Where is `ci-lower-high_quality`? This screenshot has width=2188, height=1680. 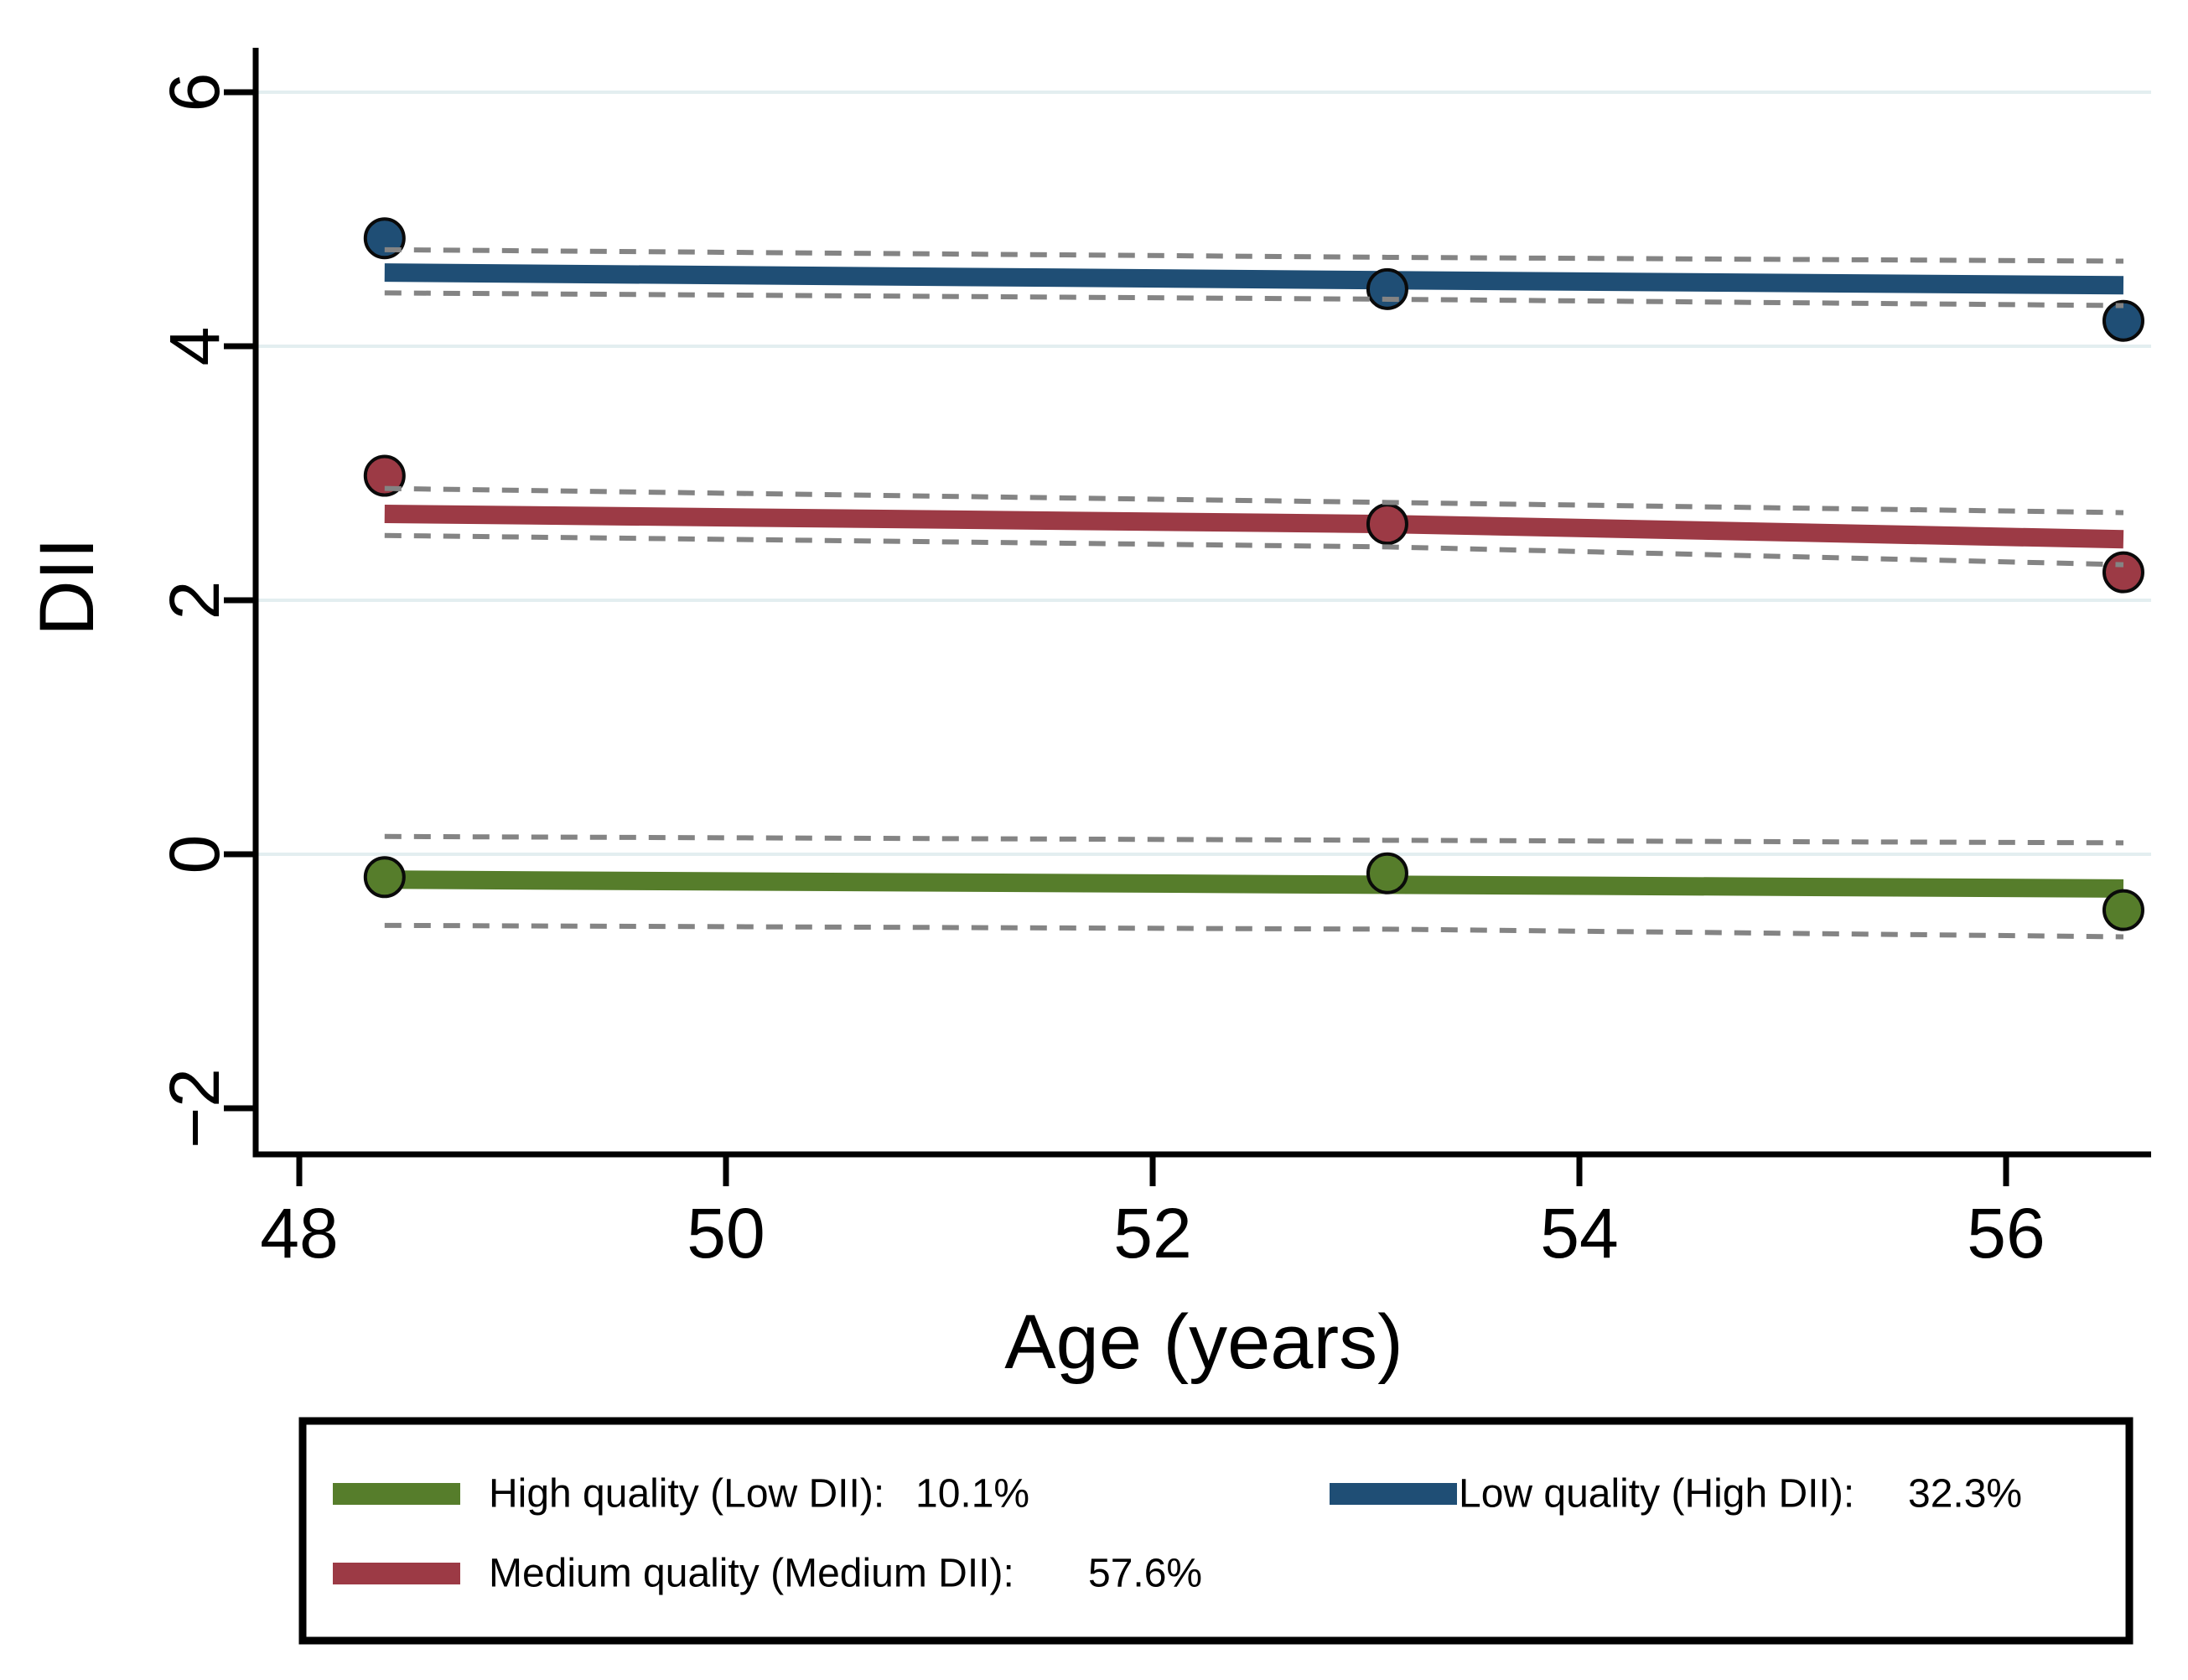 ci-lower-high_quality is located at coordinates (1254, 931).